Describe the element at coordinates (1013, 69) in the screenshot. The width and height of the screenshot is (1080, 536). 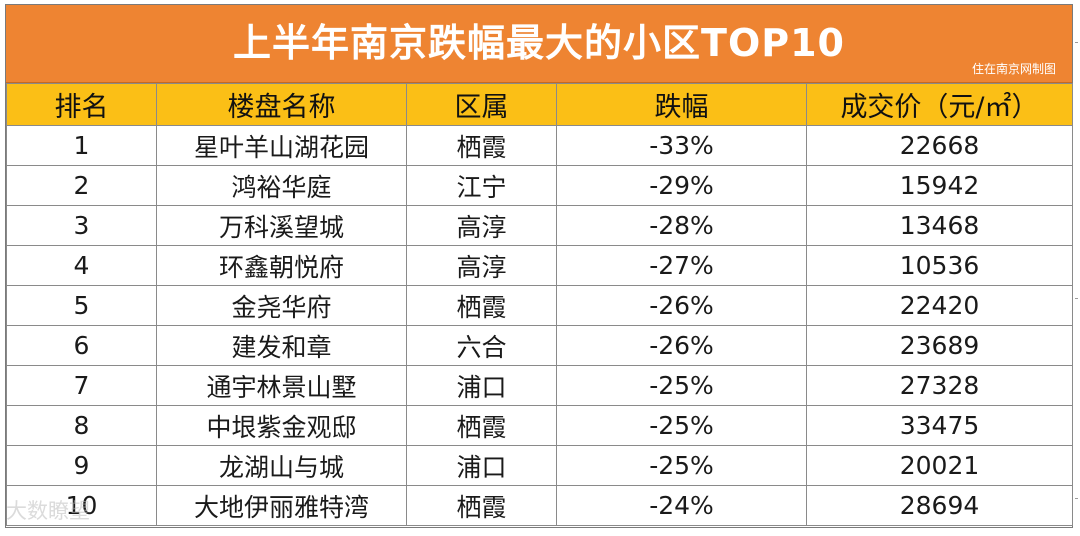
I see `credit-text: 住在南京网制图` at that location.